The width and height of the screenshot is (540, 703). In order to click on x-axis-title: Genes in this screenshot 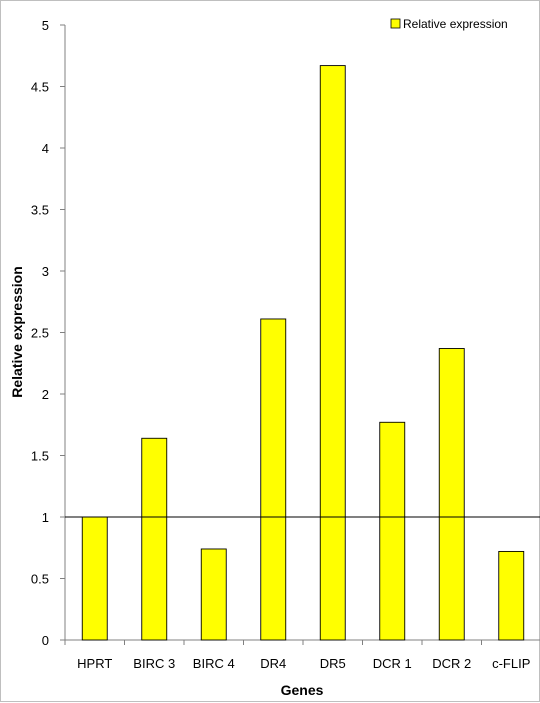, I will do `click(302, 690)`.